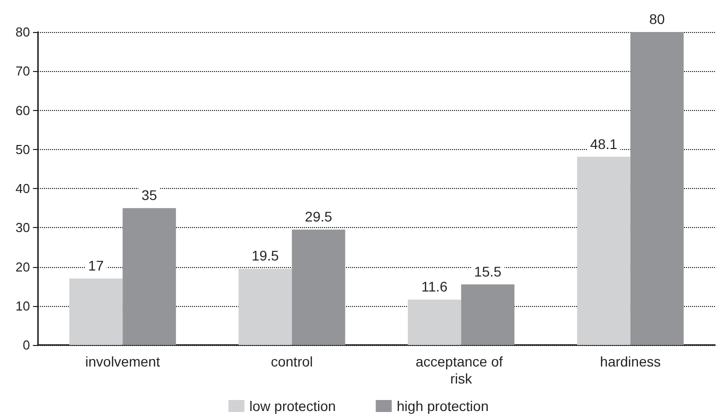  I want to click on data-label: 17, so click(96, 265).